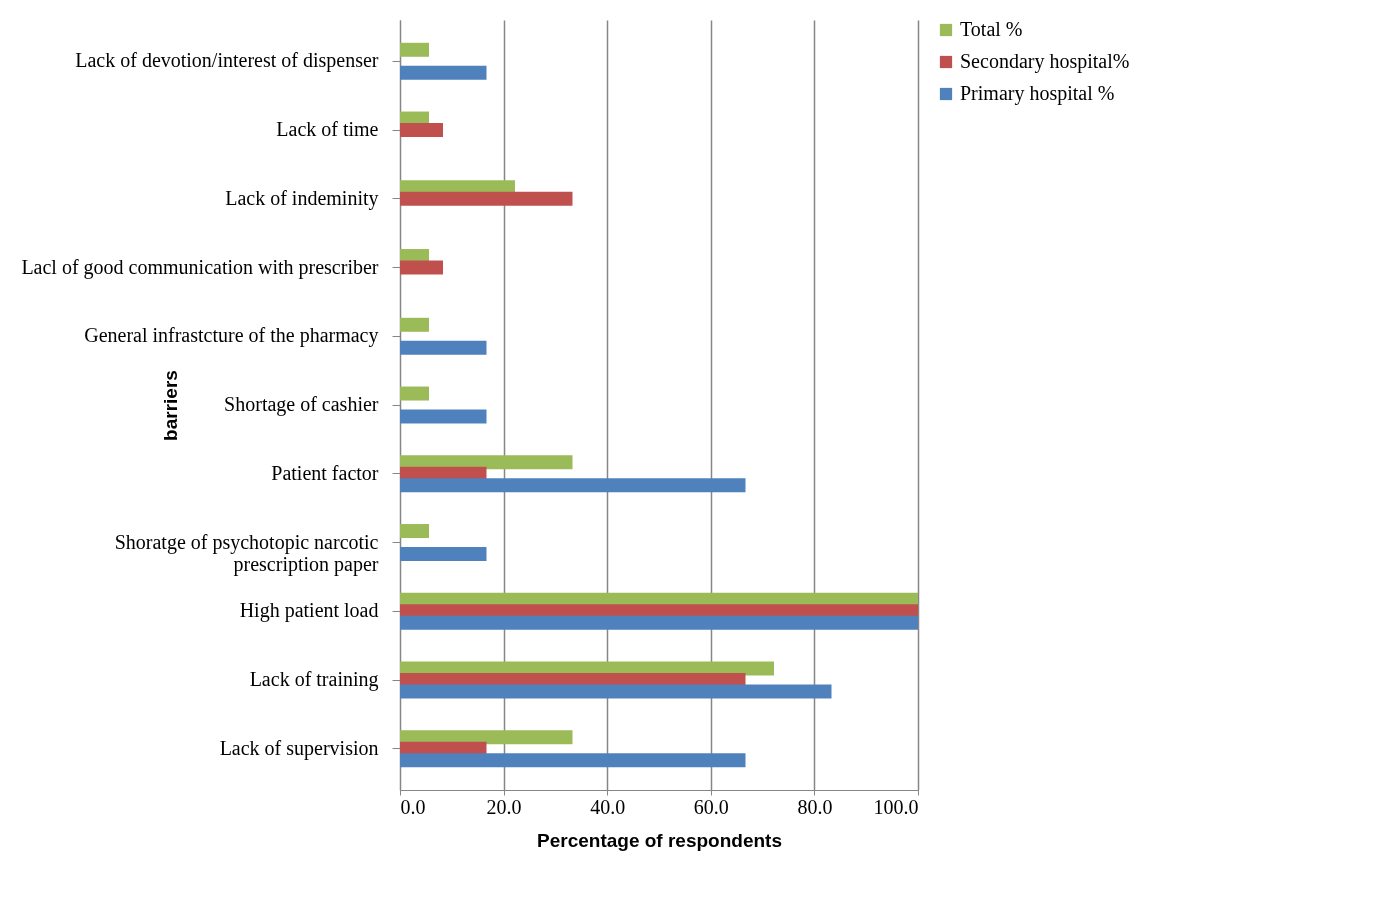 The height and width of the screenshot is (921, 1377). I want to click on y-tick-label: General infrastcture of the pharmacy, so click(231, 336).